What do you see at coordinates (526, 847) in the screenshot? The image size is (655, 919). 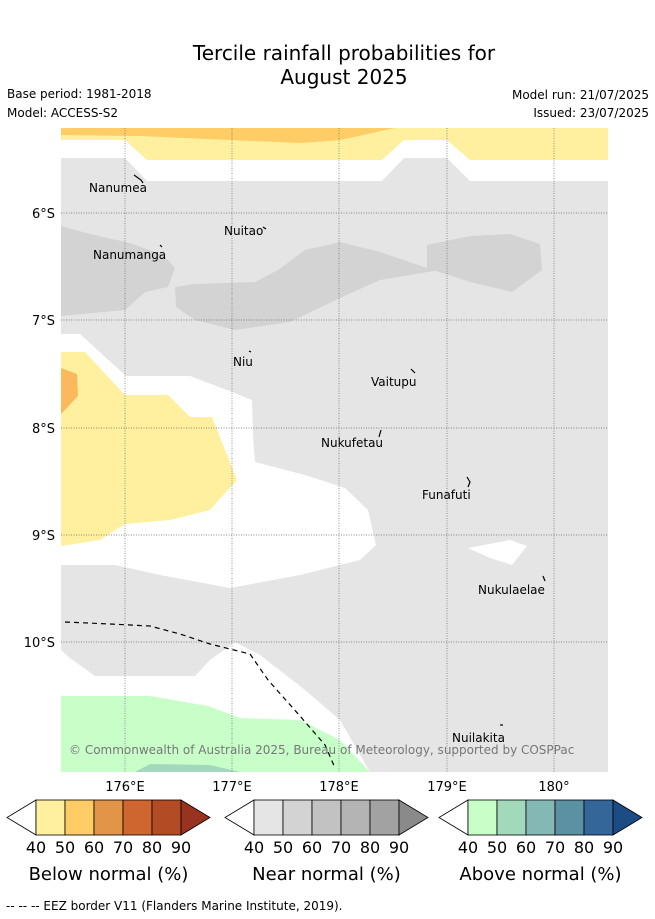 I see `above-normal-tick-60: 60` at bounding box center [526, 847].